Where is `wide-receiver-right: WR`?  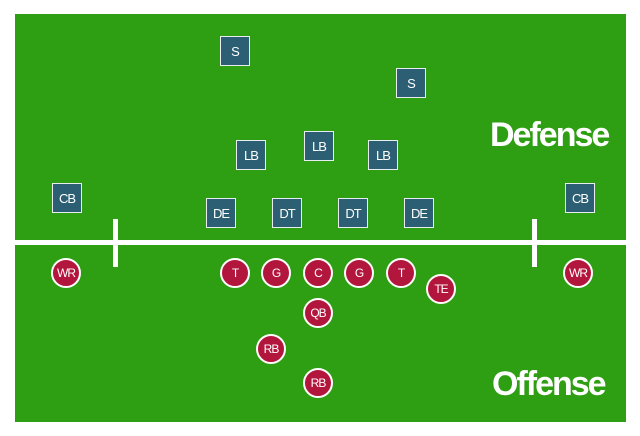 wide-receiver-right: WR is located at coordinates (578, 273).